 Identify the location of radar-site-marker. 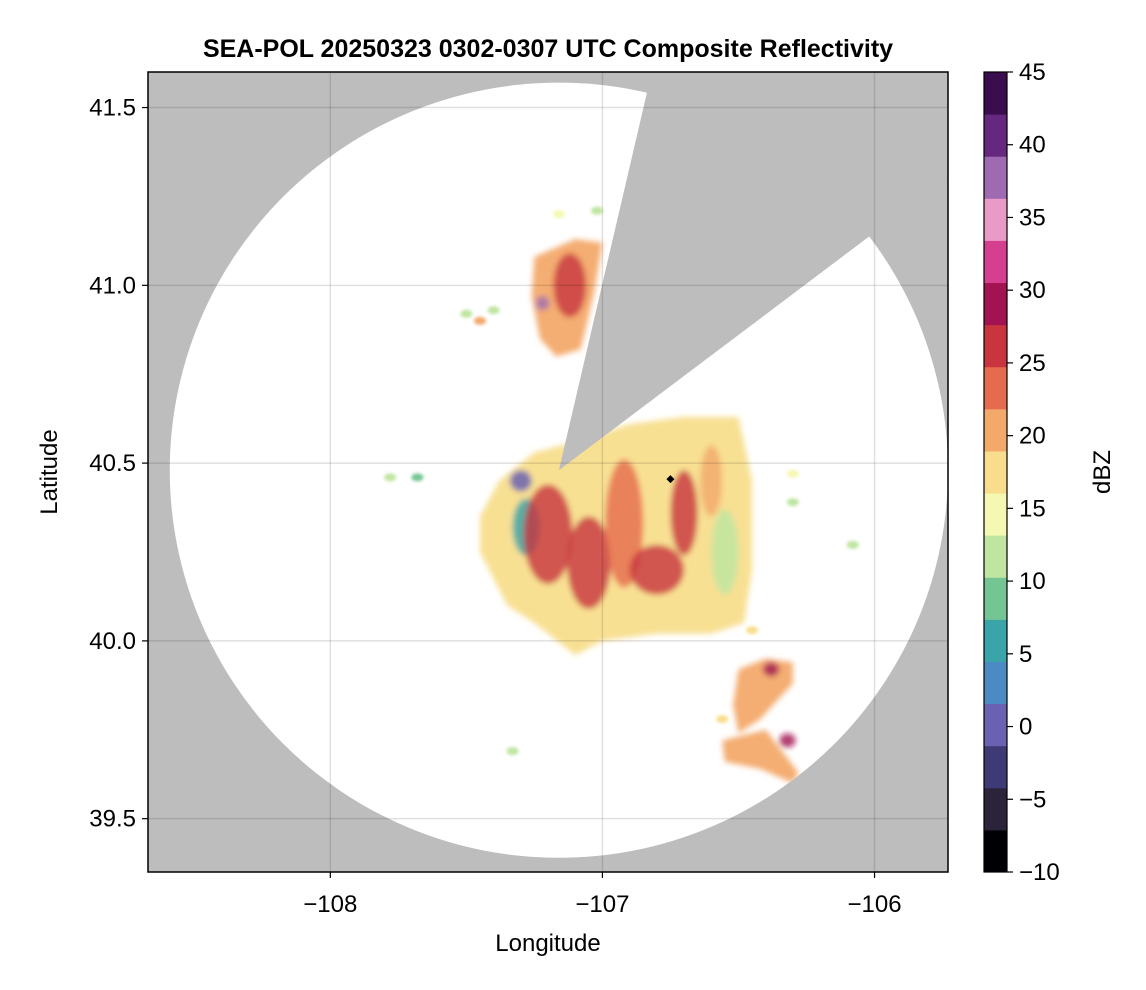
(670, 479).